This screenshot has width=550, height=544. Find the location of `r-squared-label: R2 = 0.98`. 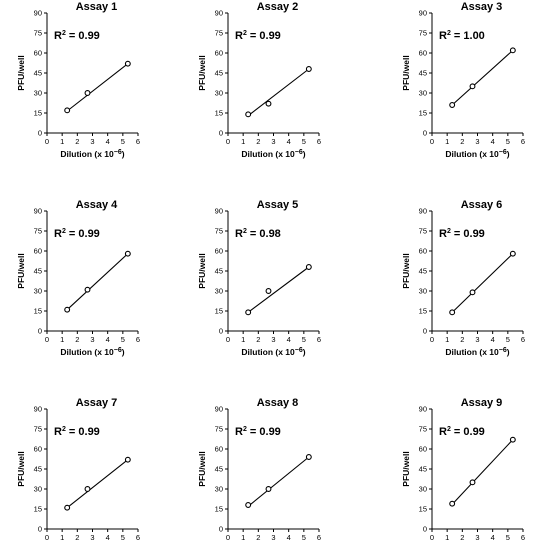

r-squared-label: R2 = 0.98 is located at coordinates (258, 234).